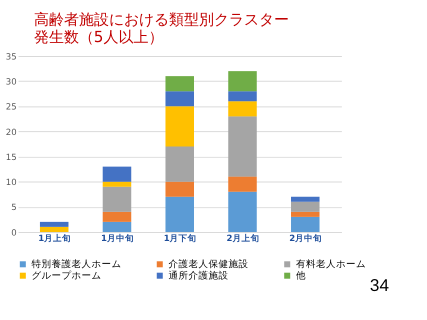  I want to click on y-tick-label: 25, so click(11, 107).